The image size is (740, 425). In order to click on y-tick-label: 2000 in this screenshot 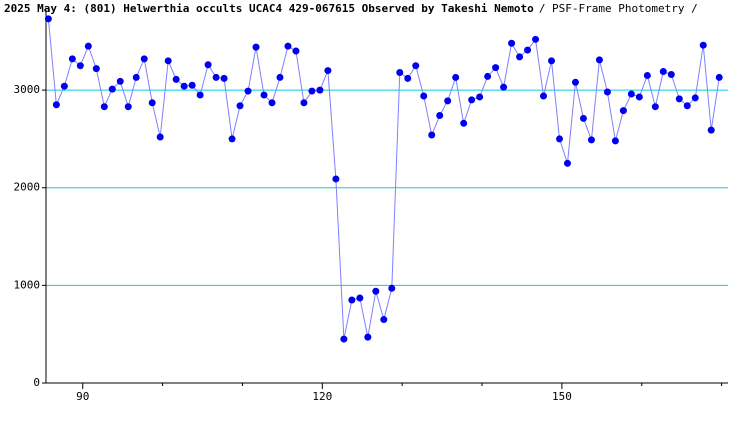, I will do `click(27, 187)`.